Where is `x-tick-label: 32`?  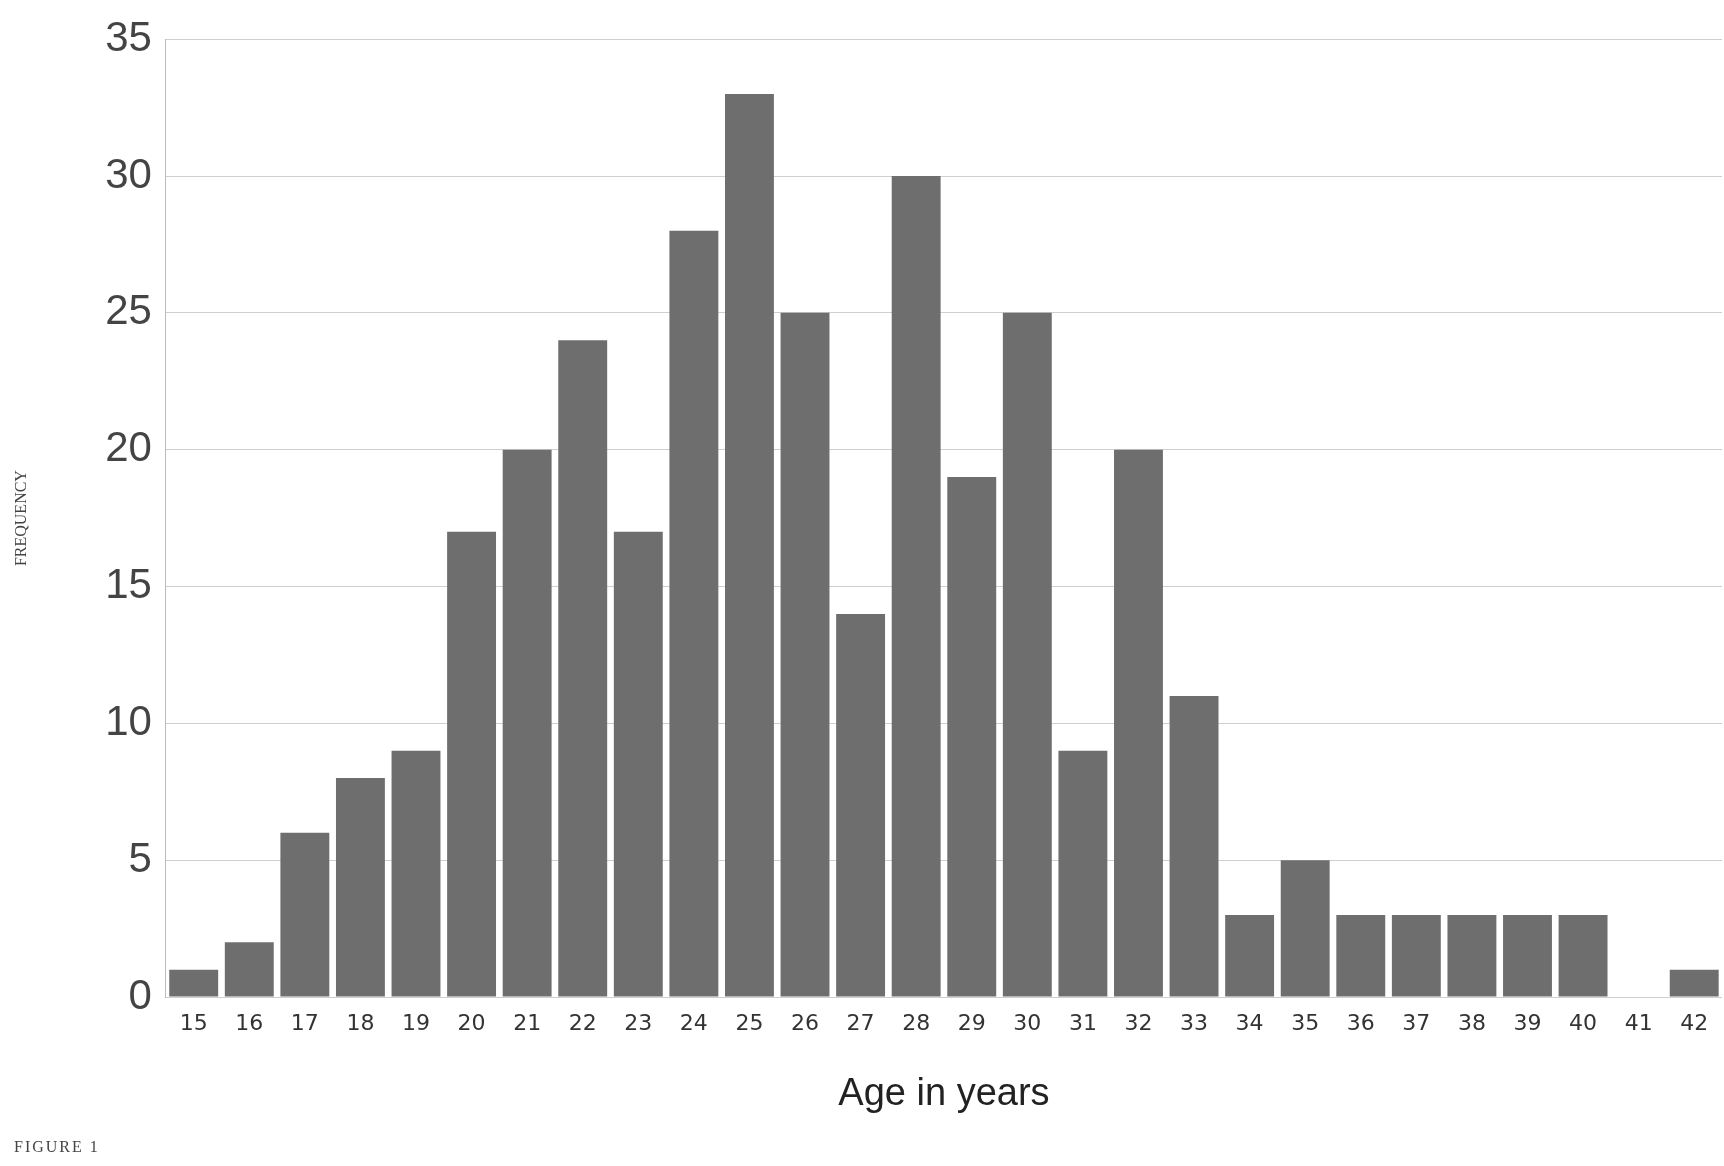 x-tick-label: 32 is located at coordinates (1138, 1022).